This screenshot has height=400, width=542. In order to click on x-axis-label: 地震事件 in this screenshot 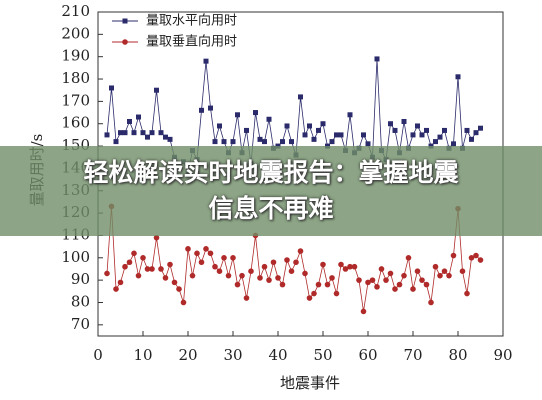, I will do `click(310, 383)`.